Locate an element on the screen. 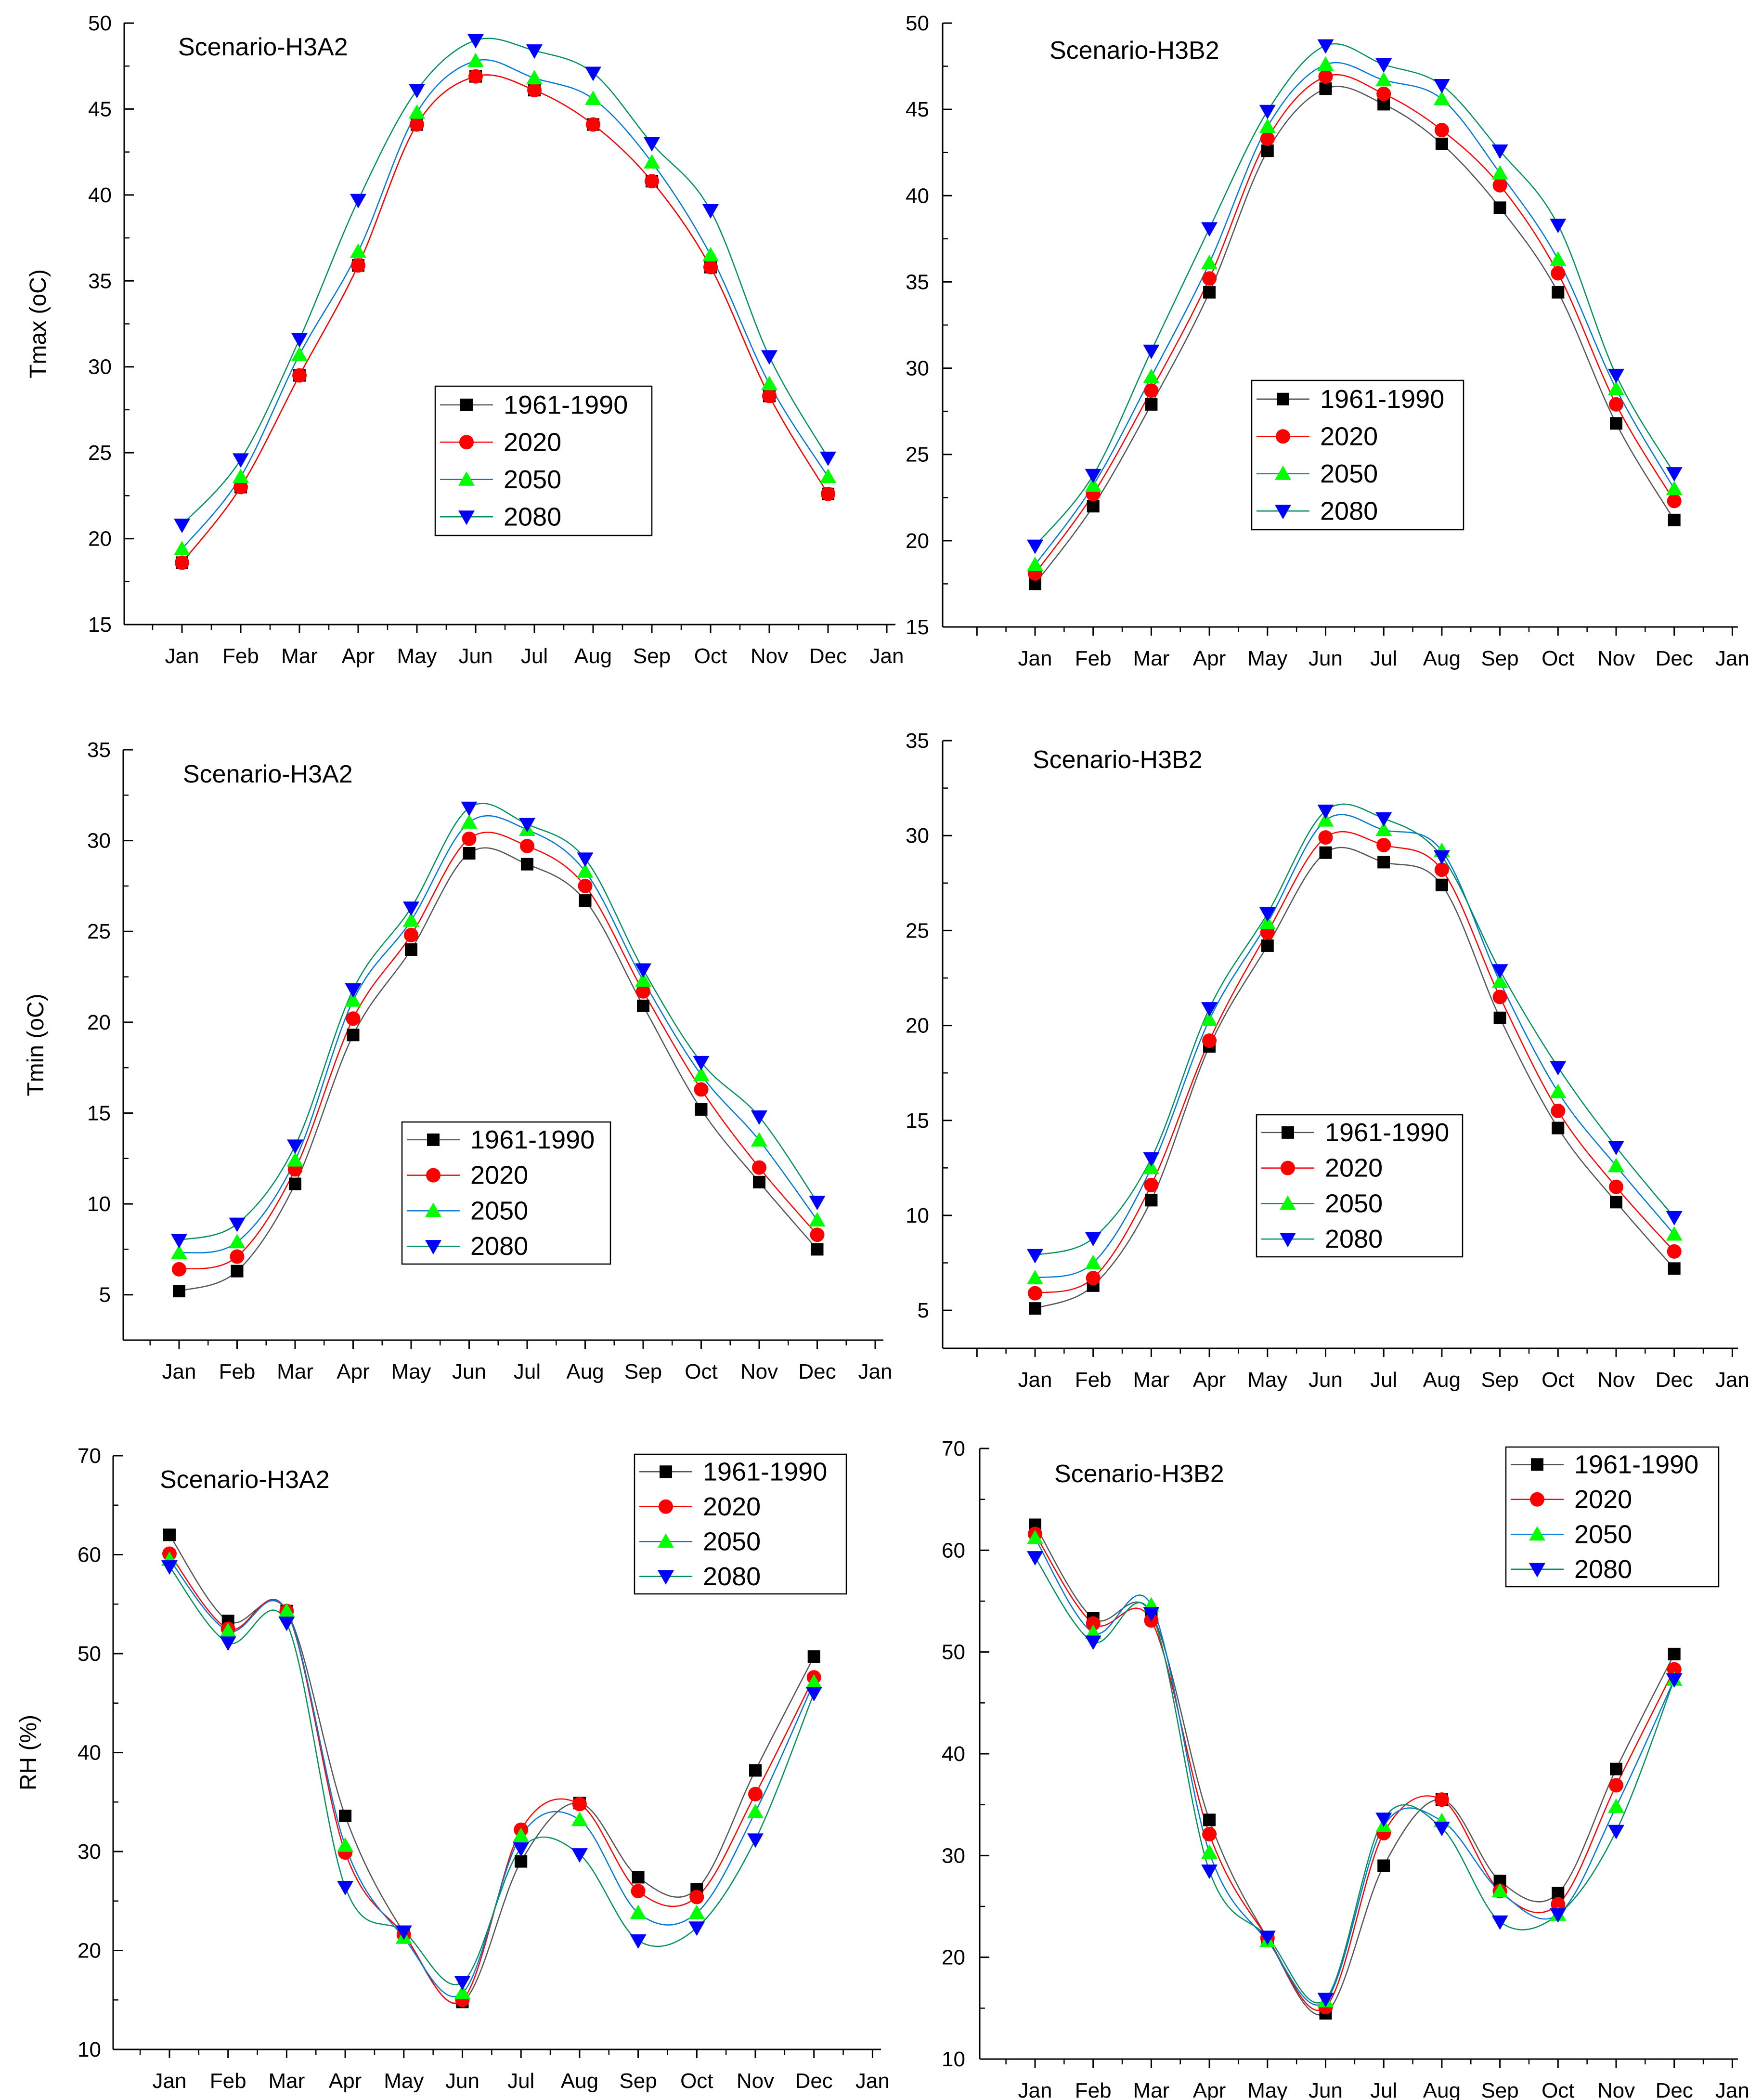 The width and height of the screenshot is (1762, 2100). x-tick-label: May is located at coordinates (1267, 1380).